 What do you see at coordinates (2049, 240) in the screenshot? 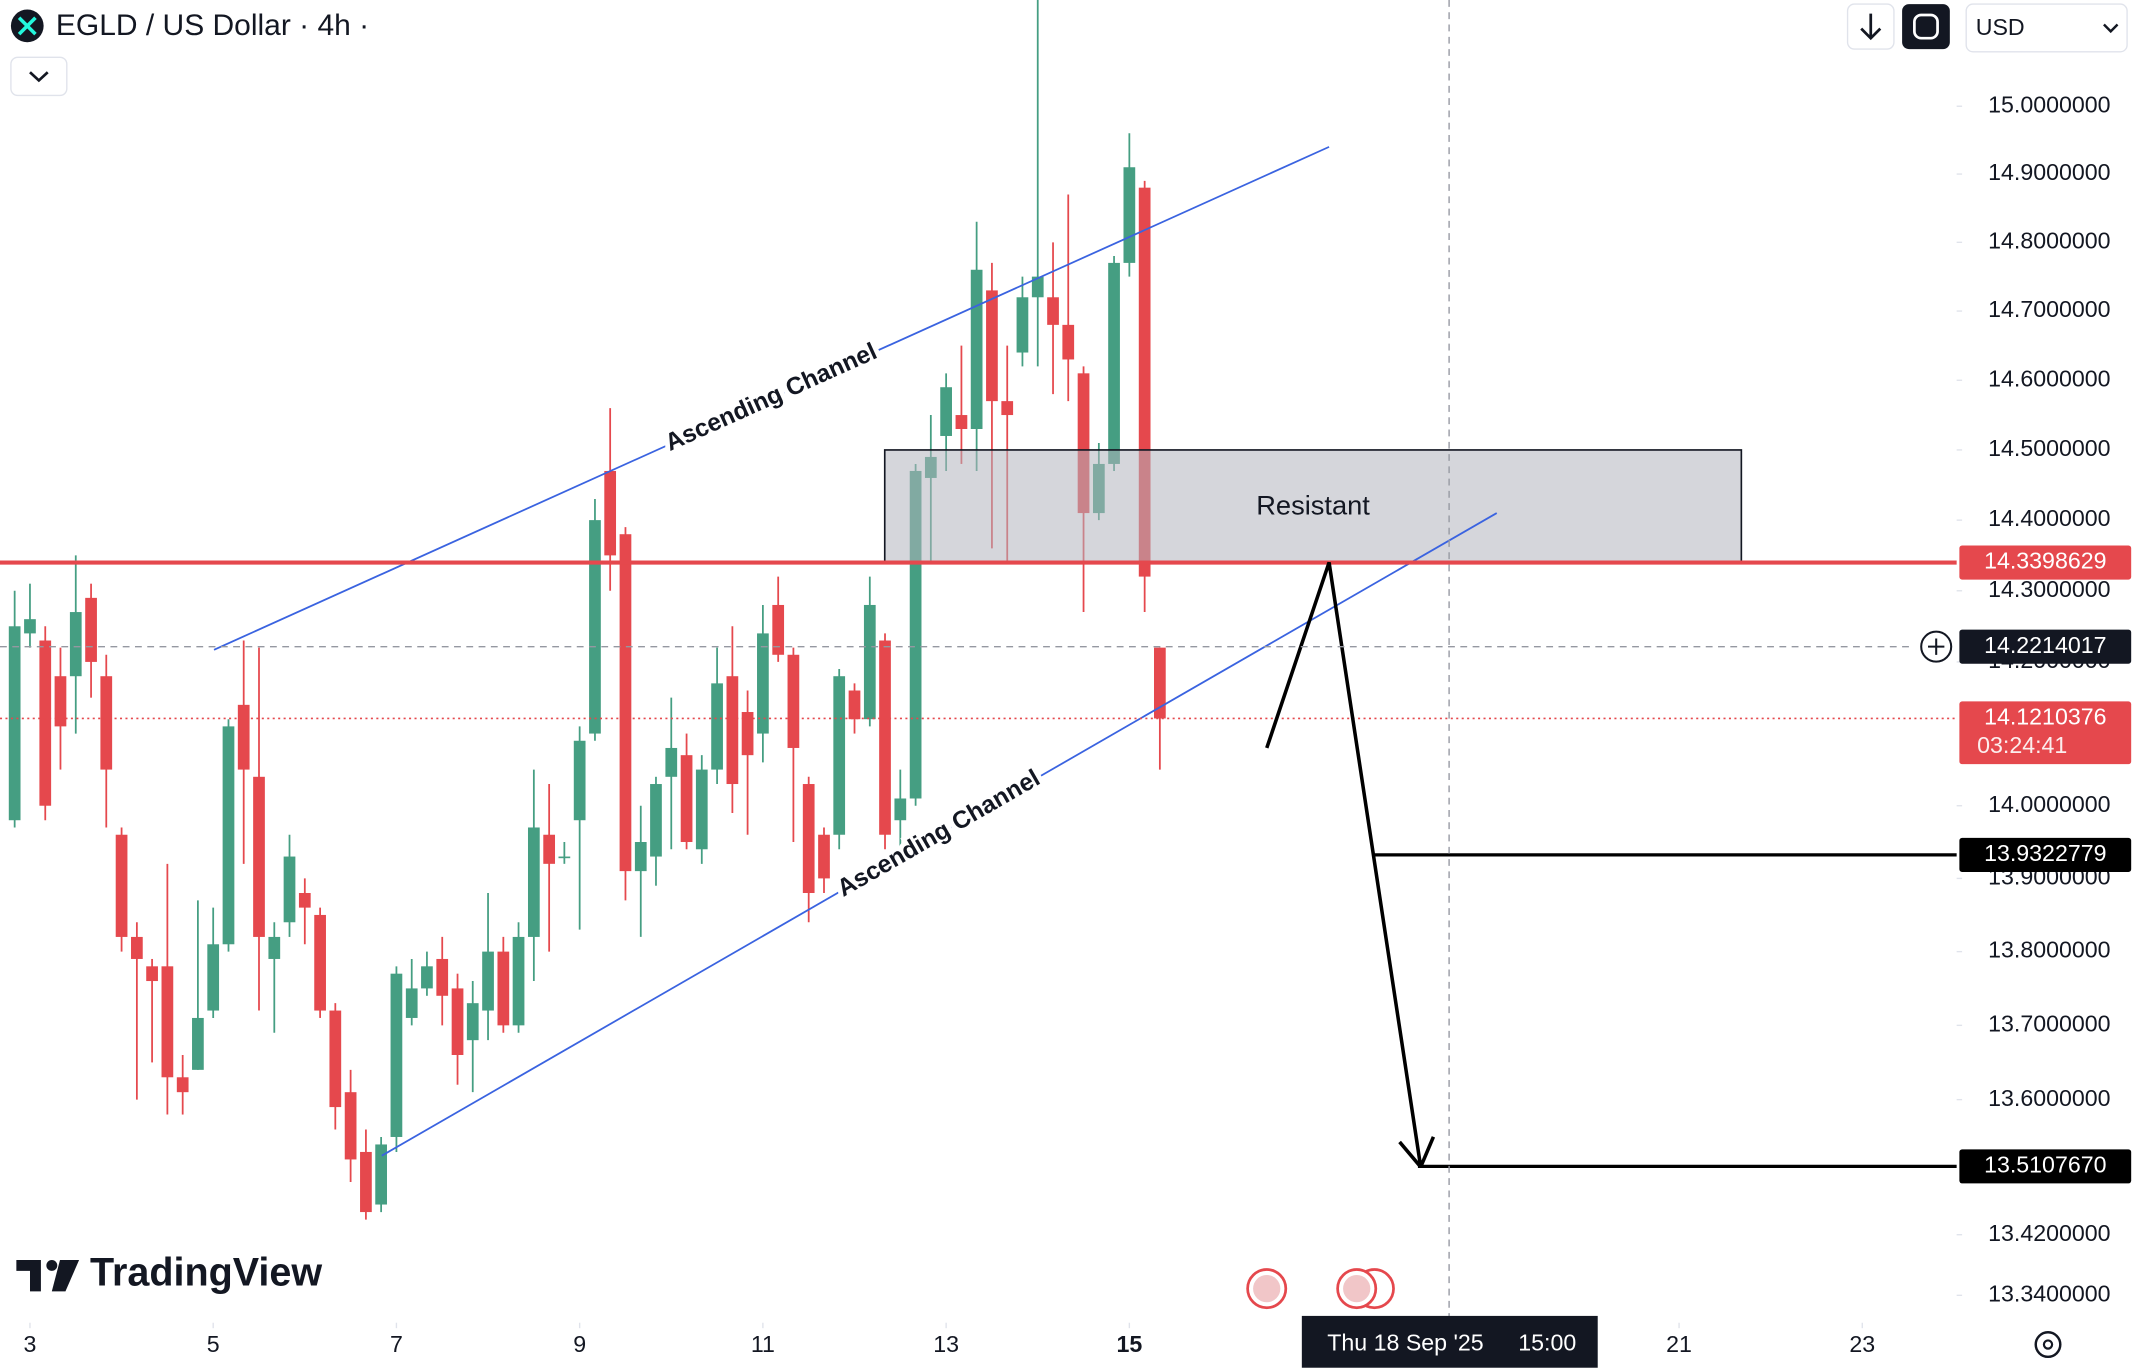
I see `y-tick-label: 14.8000000` at bounding box center [2049, 240].